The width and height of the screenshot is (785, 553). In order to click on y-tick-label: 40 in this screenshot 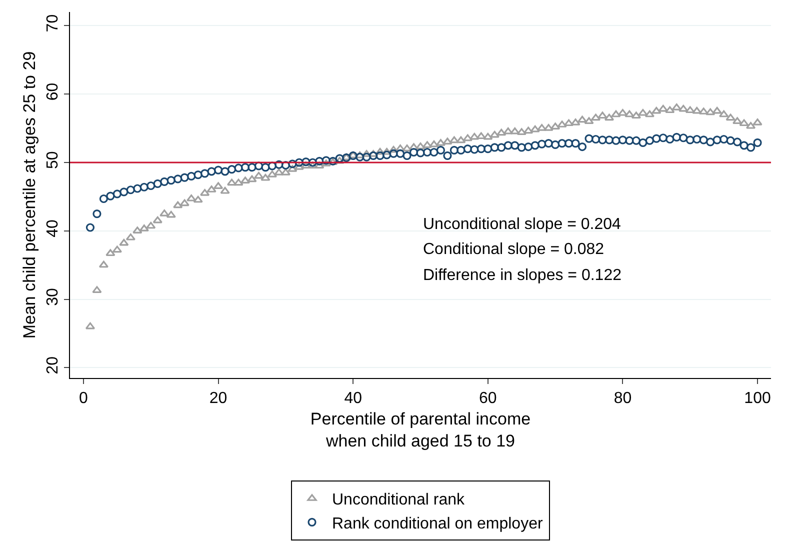, I will do `click(53, 229)`.